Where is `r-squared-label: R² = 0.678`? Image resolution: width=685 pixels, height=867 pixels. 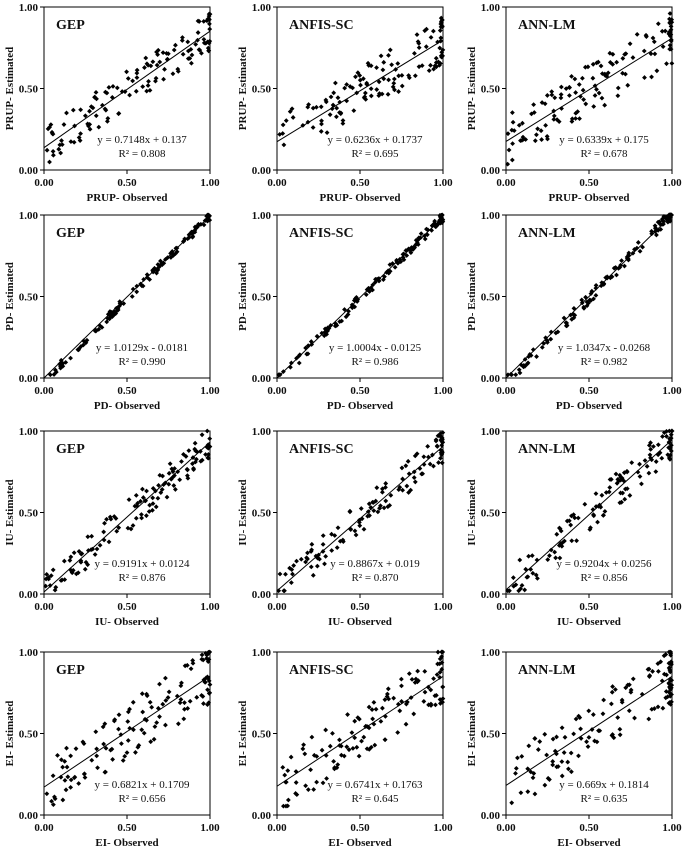
r-squared-label: R² = 0.678 is located at coordinates (604, 154).